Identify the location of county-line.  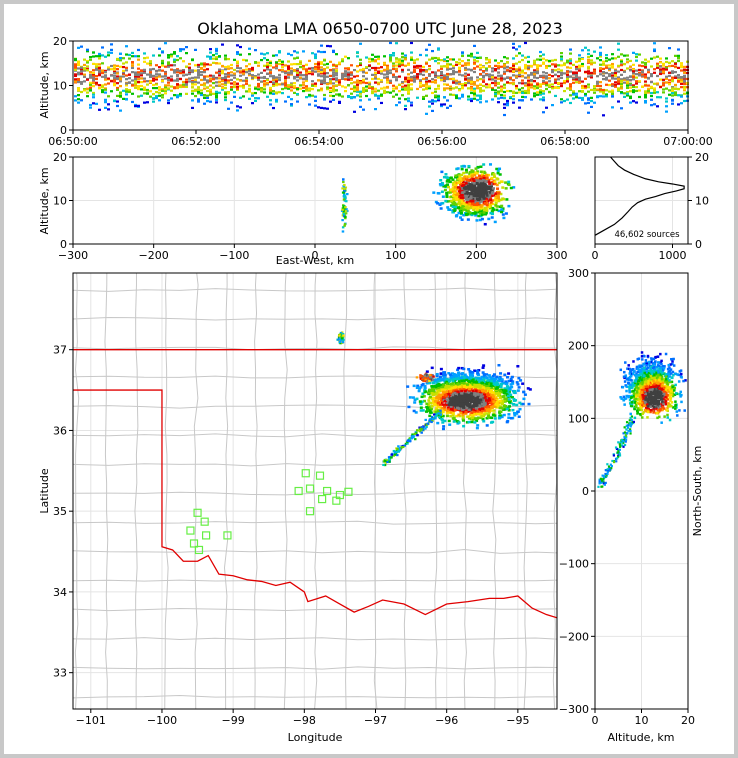
(196, 491).